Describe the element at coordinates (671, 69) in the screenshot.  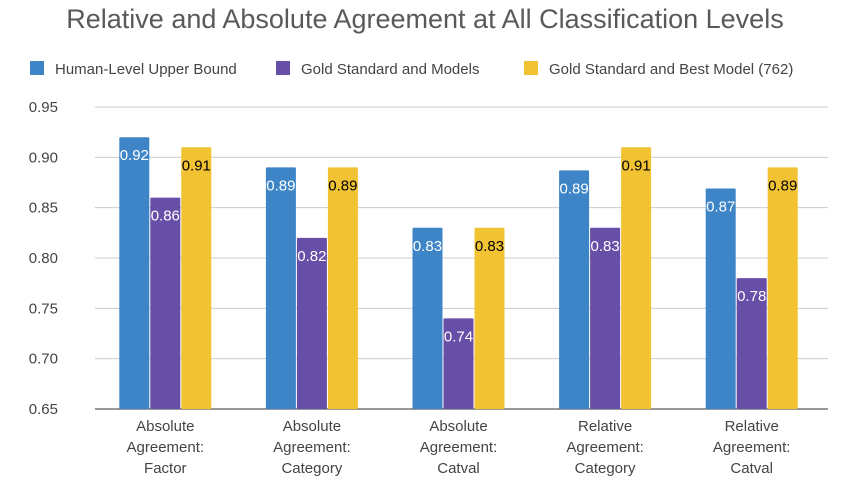
I see `legend-label: Gold Standard and Best Model (762)` at that location.